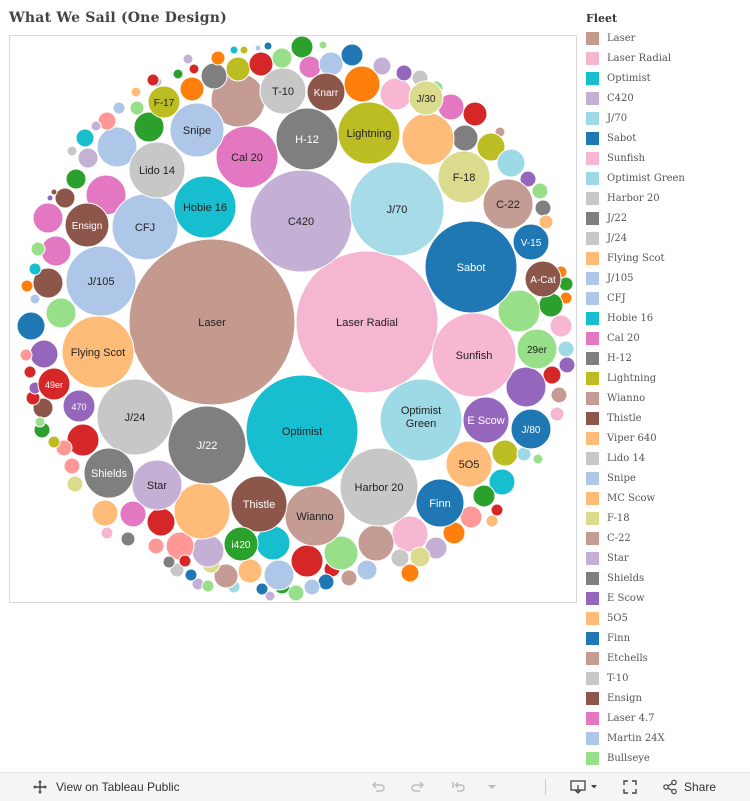  I want to click on legend-item: Martin 24X, so click(666, 738).